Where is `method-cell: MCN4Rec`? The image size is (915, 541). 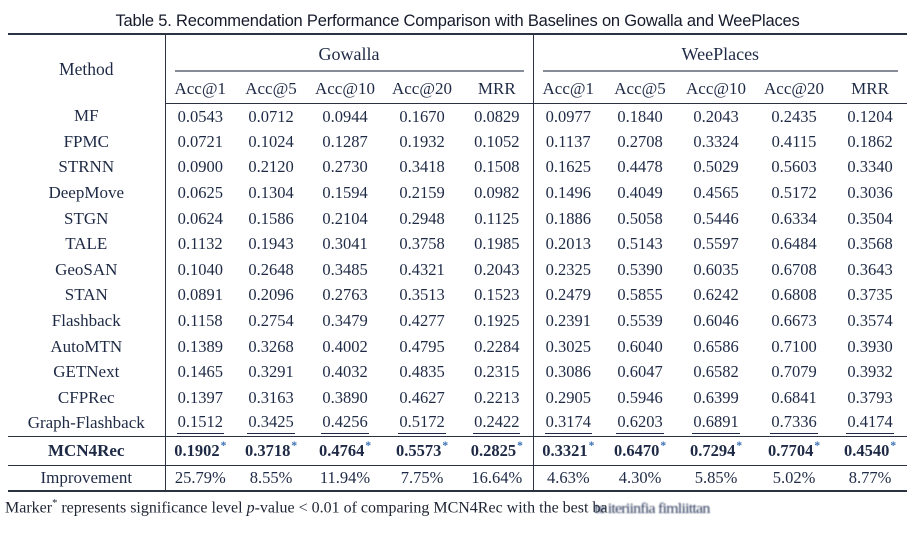
method-cell: MCN4Rec is located at coordinates (87, 451).